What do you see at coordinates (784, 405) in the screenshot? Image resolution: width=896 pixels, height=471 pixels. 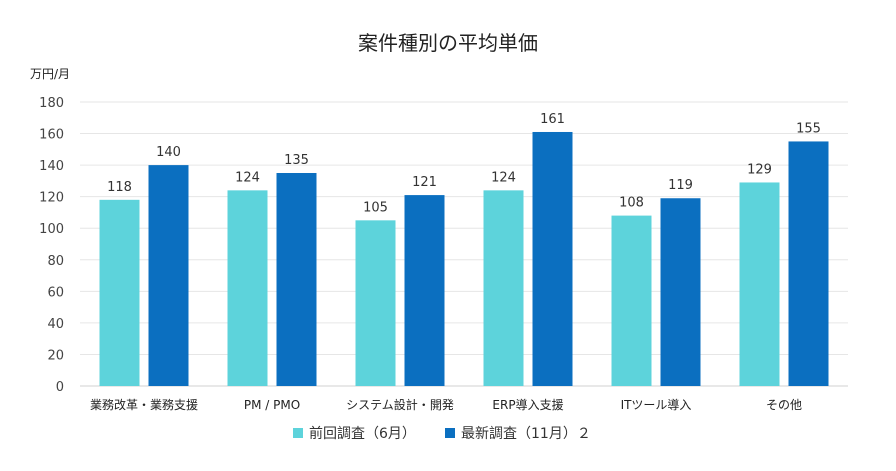 I see `x-category-label: その他` at bounding box center [784, 405].